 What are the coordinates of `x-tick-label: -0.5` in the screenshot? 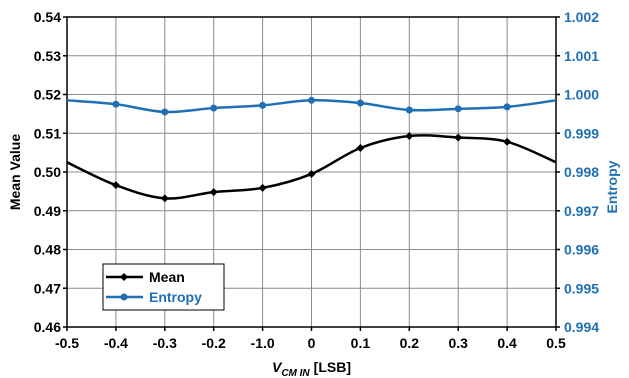 It's located at (67, 343).